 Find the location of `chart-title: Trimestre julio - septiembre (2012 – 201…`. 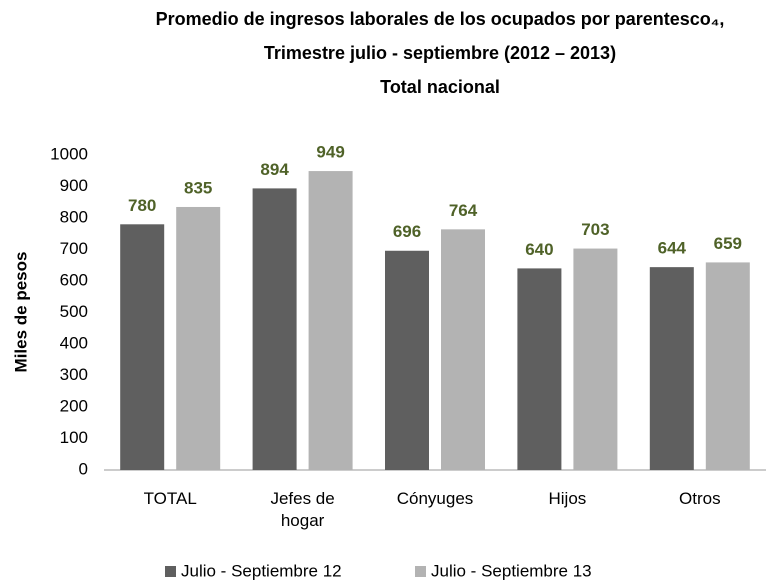

chart-title: Trimestre julio - septiembre (2012 – 201… is located at coordinates (440, 53).